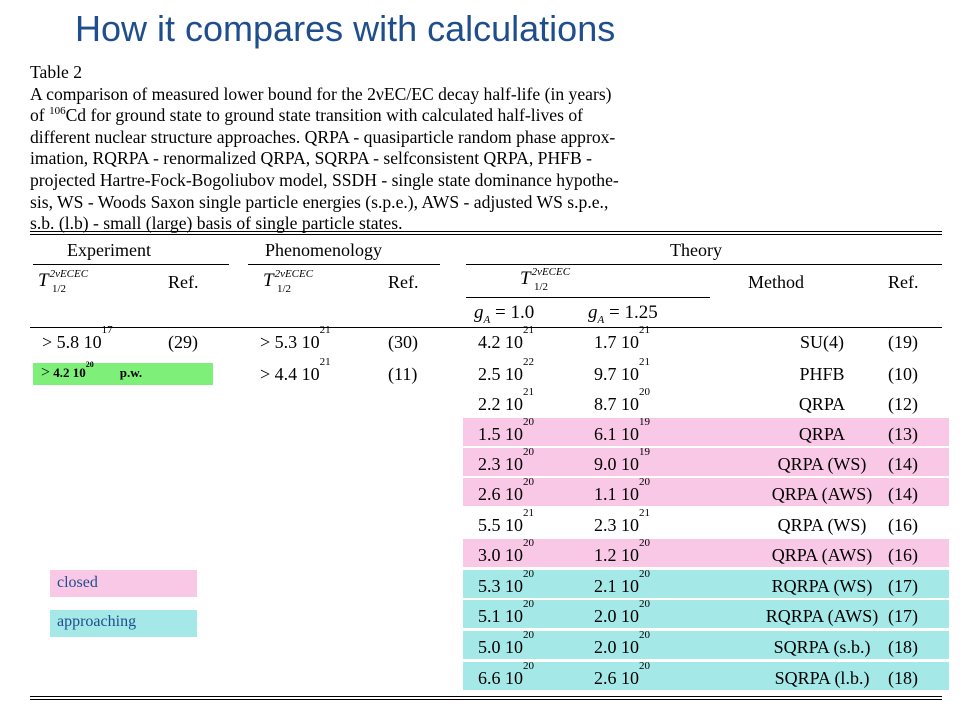 This screenshot has height=720, width=960. I want to click on header-ga-2: gA = 1.25, so click(623, 314).